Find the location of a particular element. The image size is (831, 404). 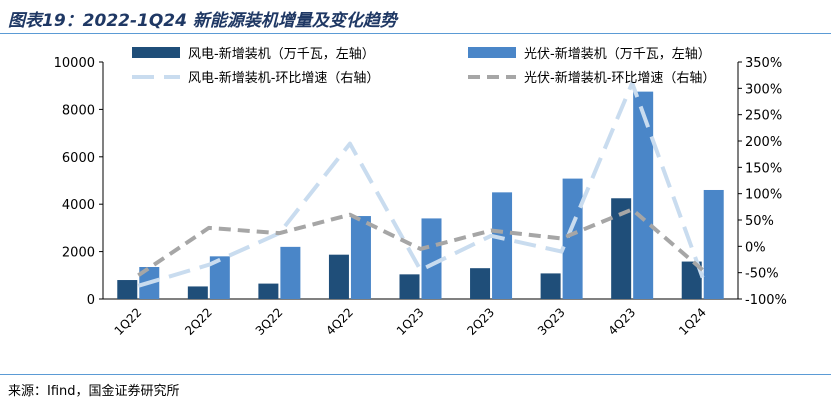

x-tick-label: 3Q22 is located at coordinates (269, 321).